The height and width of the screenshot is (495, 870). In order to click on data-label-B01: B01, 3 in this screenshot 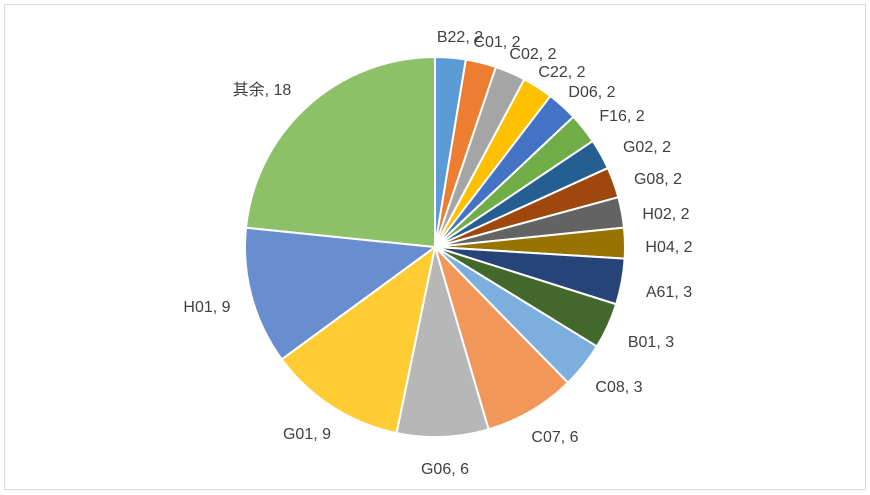, I will do `click(651, 342)`.